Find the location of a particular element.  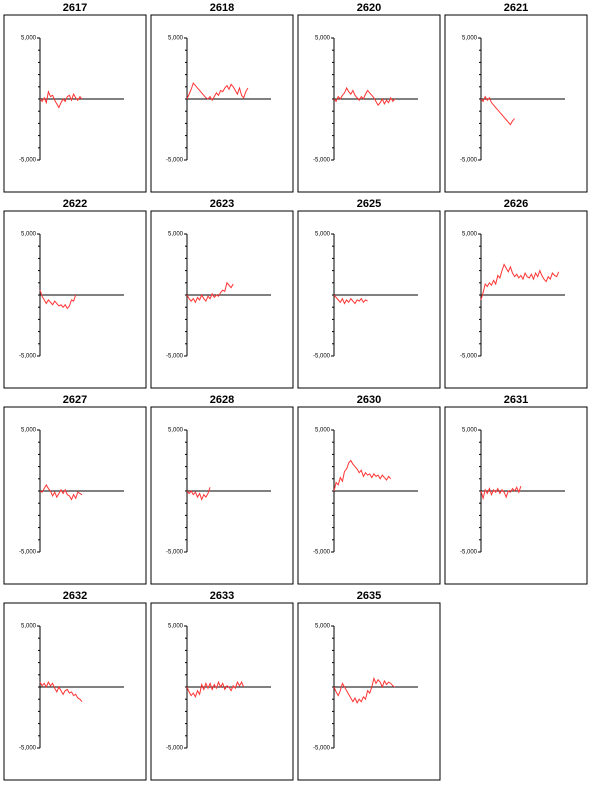

panel-title: 2627 is located at coordinates (75, 400).